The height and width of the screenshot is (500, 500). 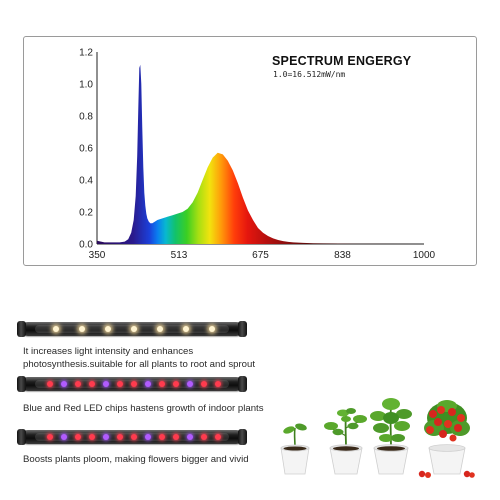 I want to click on y-tick-label: 0.6, so click(x=86, y=149).